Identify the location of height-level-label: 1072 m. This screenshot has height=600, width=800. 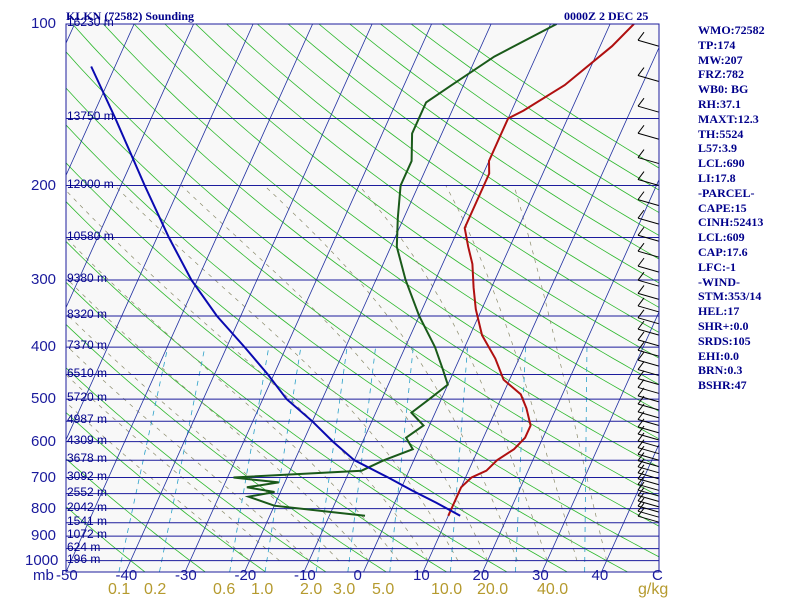
(87, 534).